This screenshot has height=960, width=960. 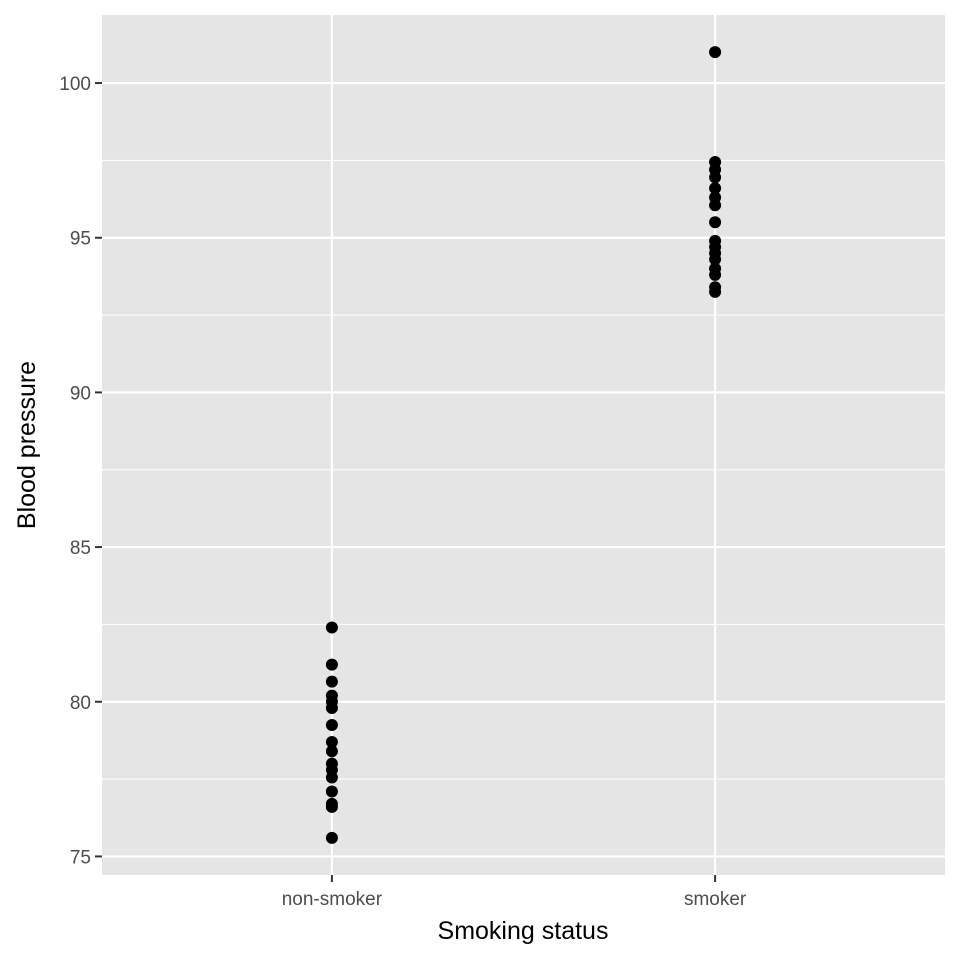 What do you see at coordinates (80, 548) in the screenshot?
I see `y-tick-label: 85` at bounding box center [80, 548].